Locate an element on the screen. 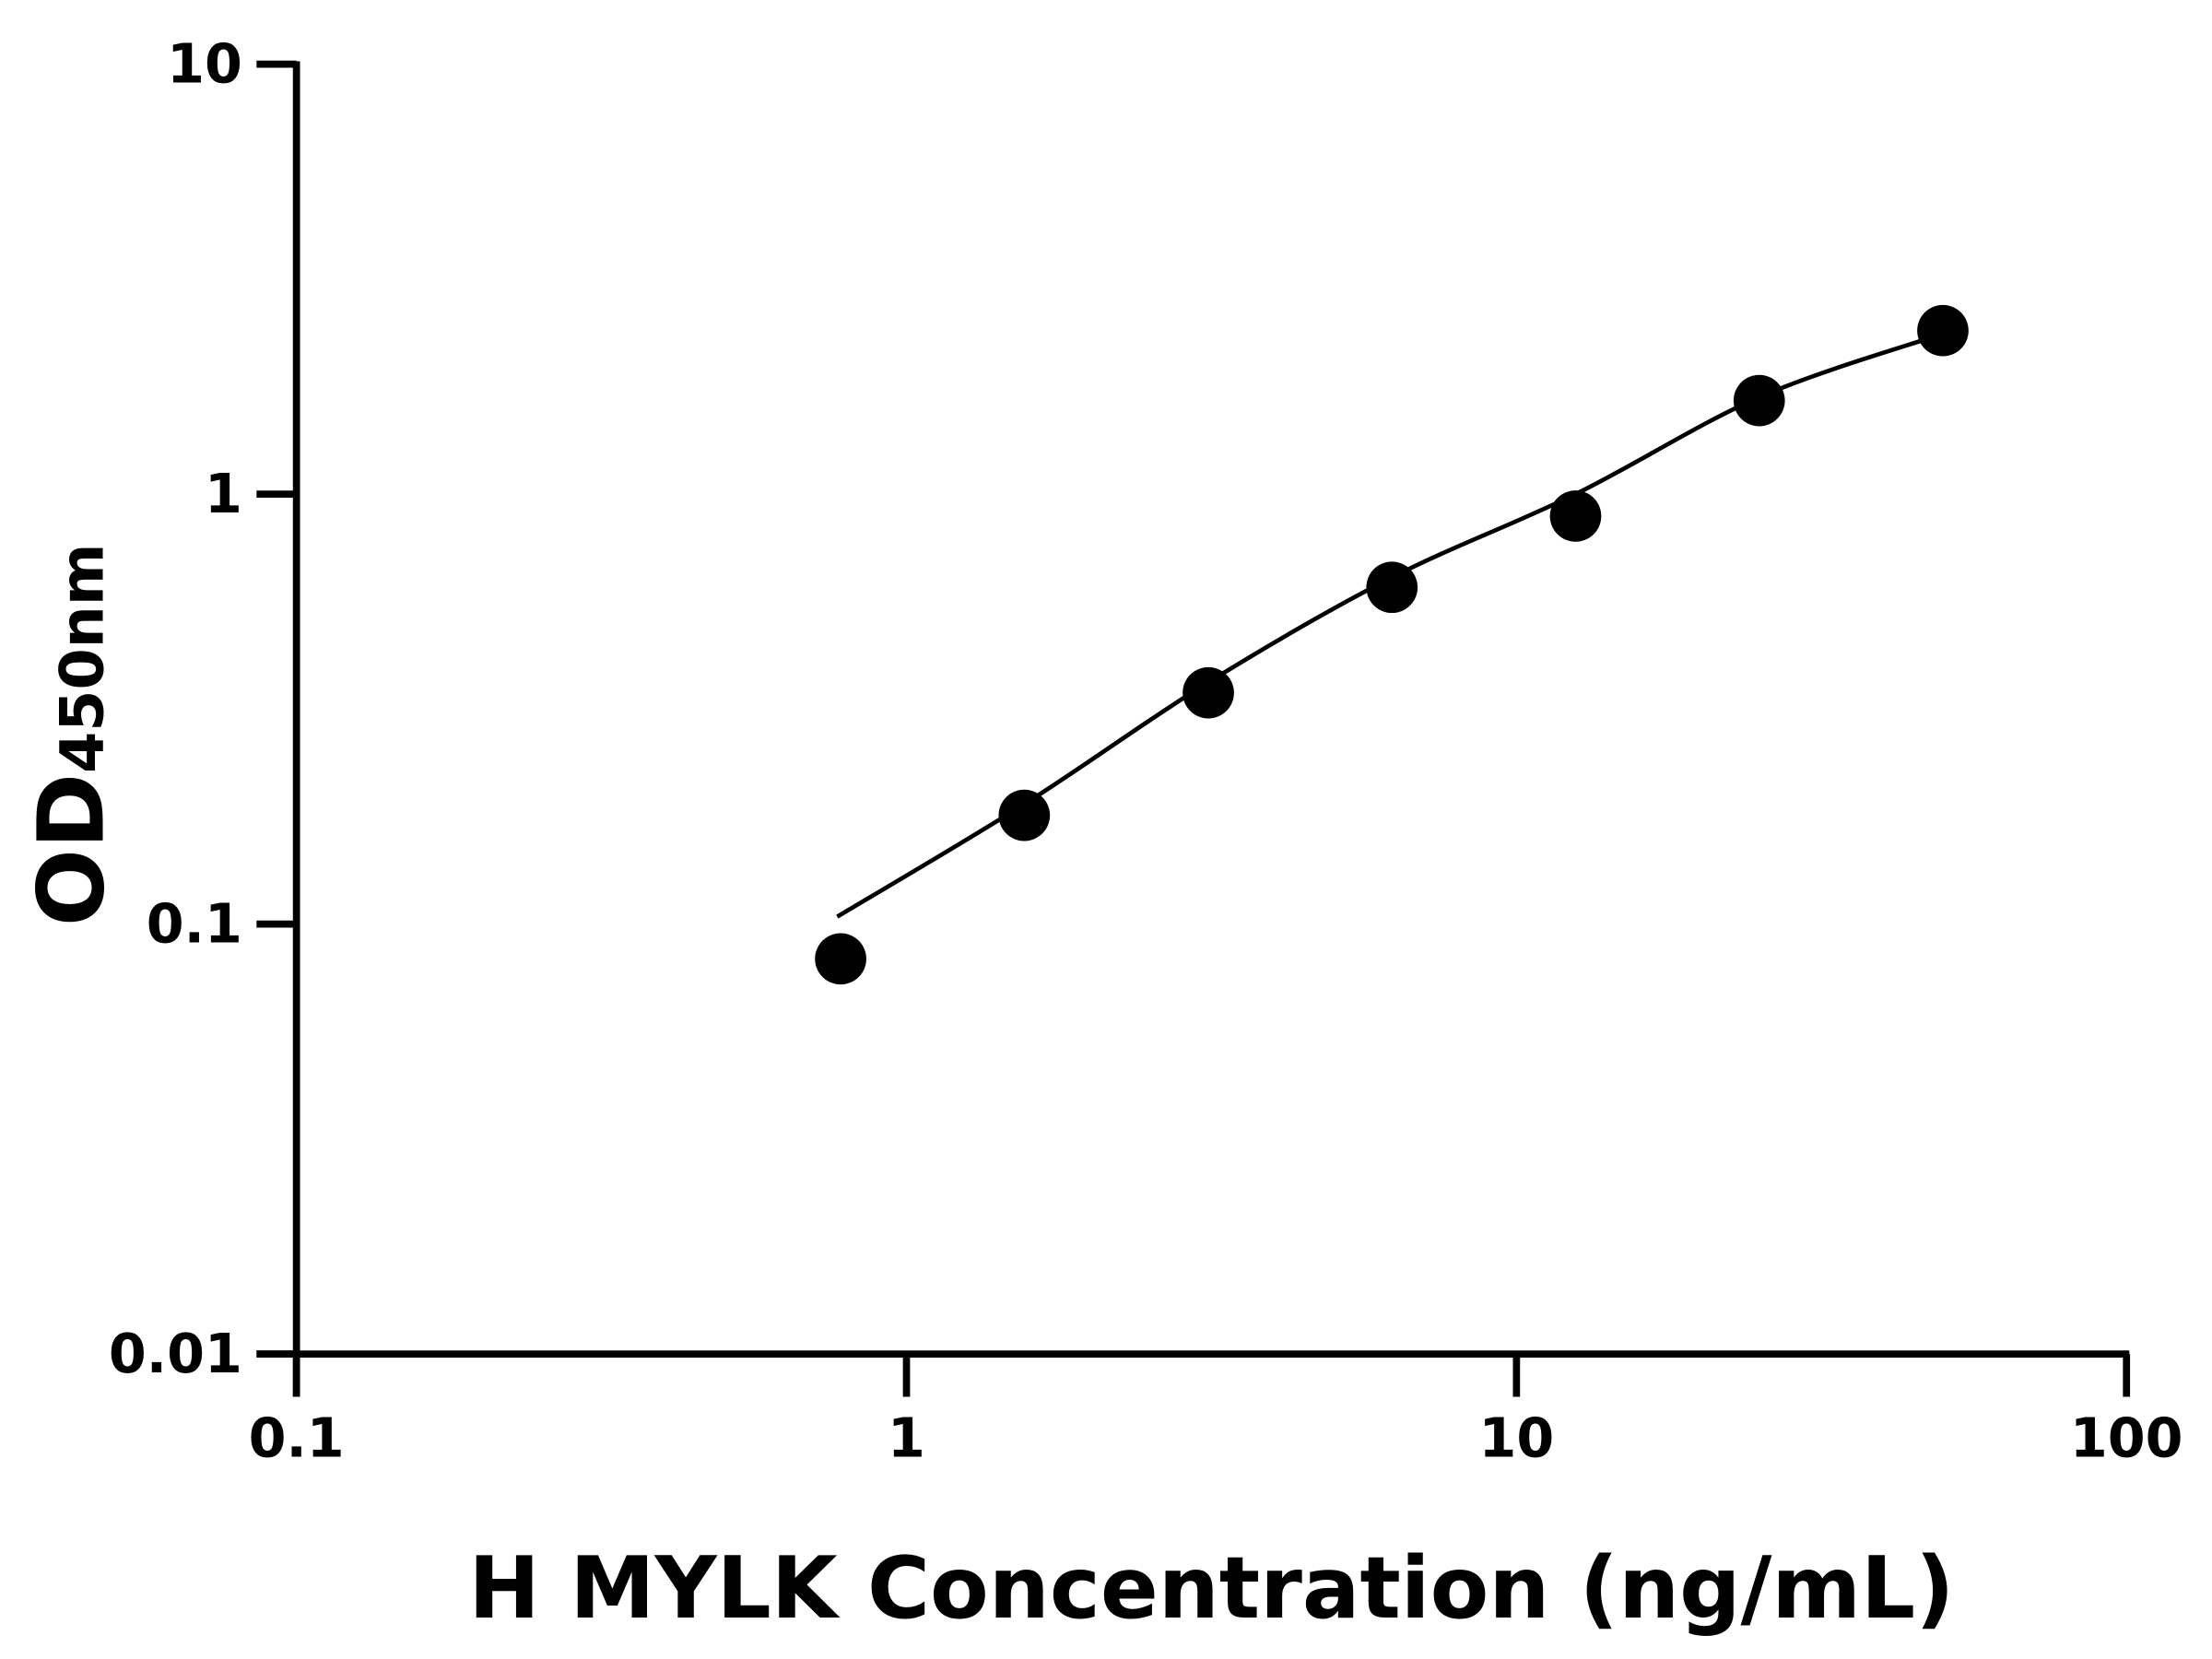 The image size is (2212, 1659). x-axis-label: H MYLK Concentration (ng/mL) is located at coordinates (1211, 1588).